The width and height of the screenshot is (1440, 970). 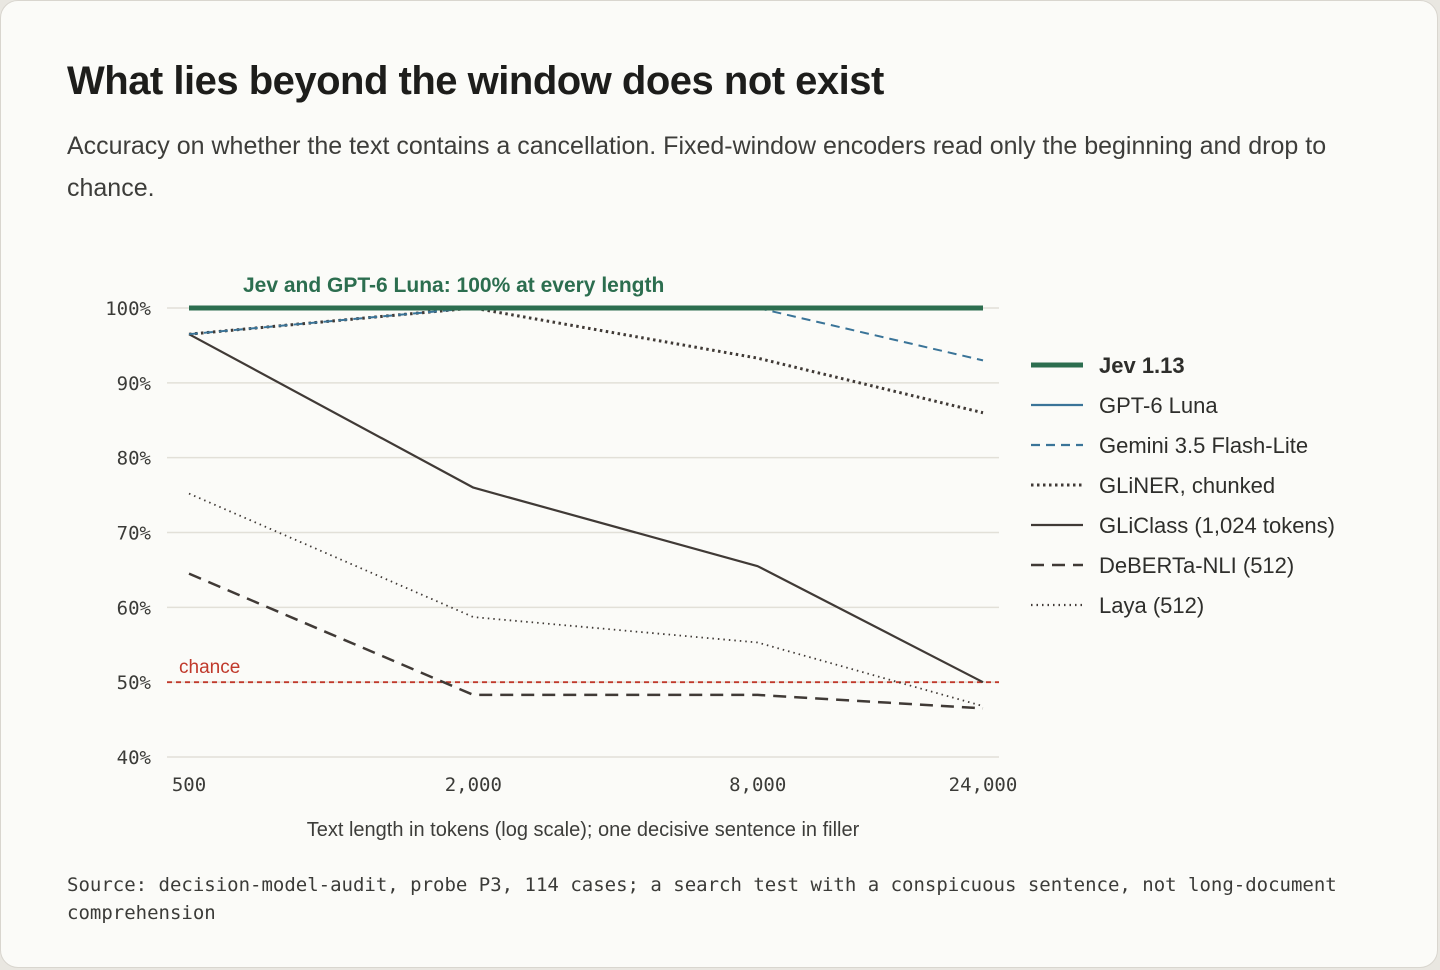 I want to click on legend-label: Jev 1.13, so click(x=1142, y=365).